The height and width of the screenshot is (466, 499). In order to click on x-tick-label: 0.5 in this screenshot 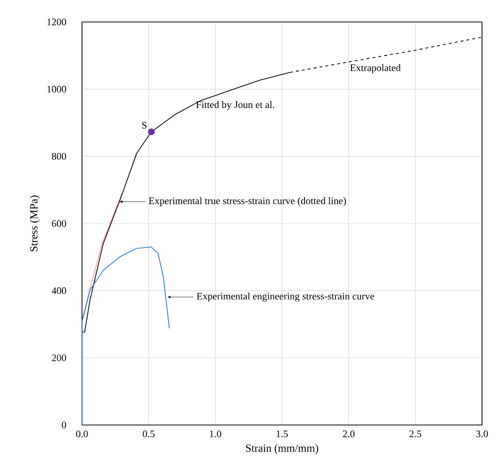, I will do `click(148, 434)`.